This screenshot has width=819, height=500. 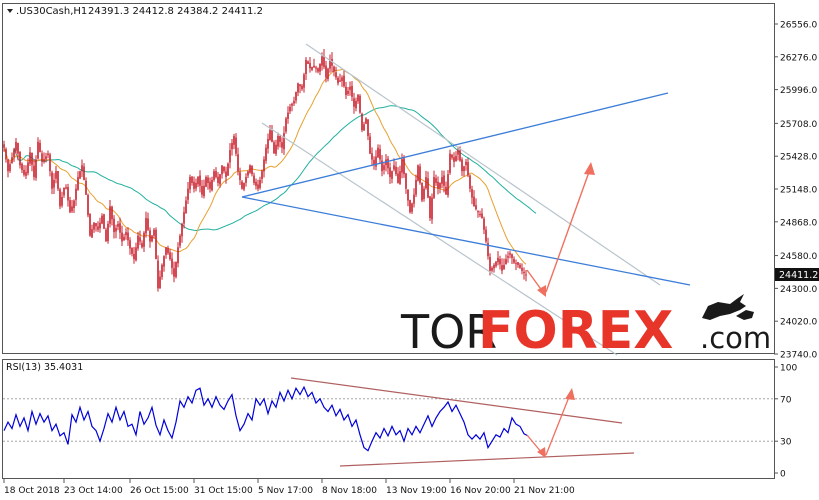 I want to click on dropdown-triangle-icon, so click(x=10, y=11).